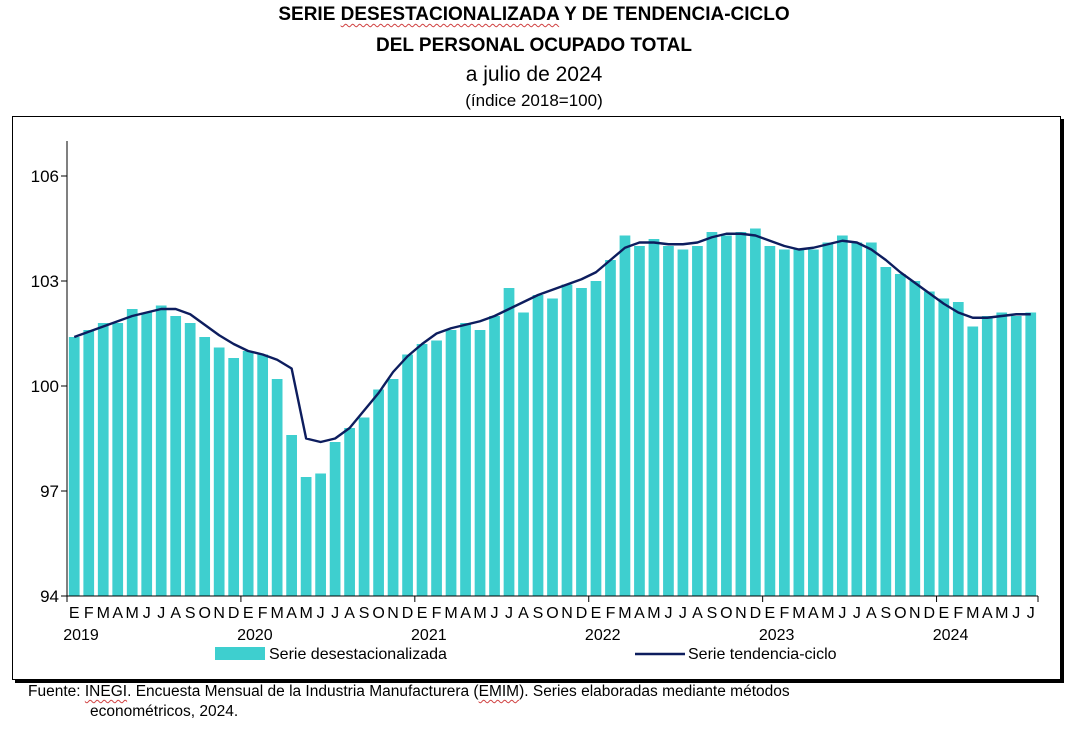  I want to click on year-label-2024: 2024, so click(951, 635).